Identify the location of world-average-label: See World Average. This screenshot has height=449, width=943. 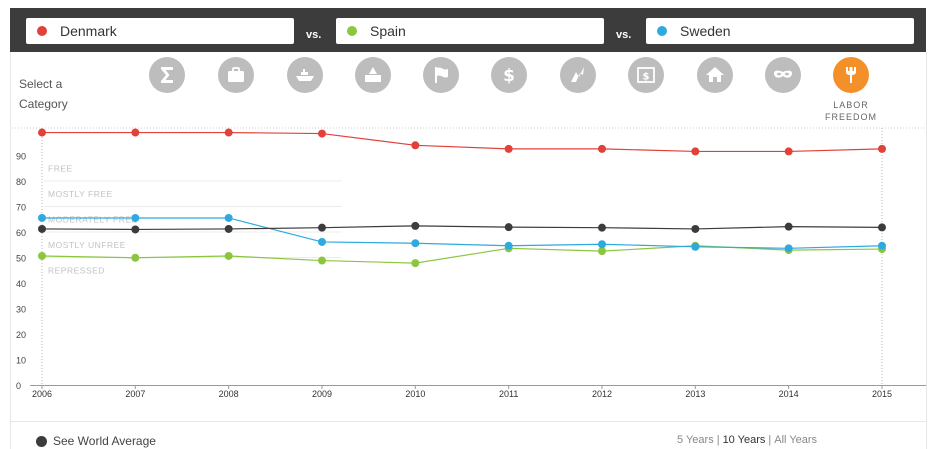
(104, 441).